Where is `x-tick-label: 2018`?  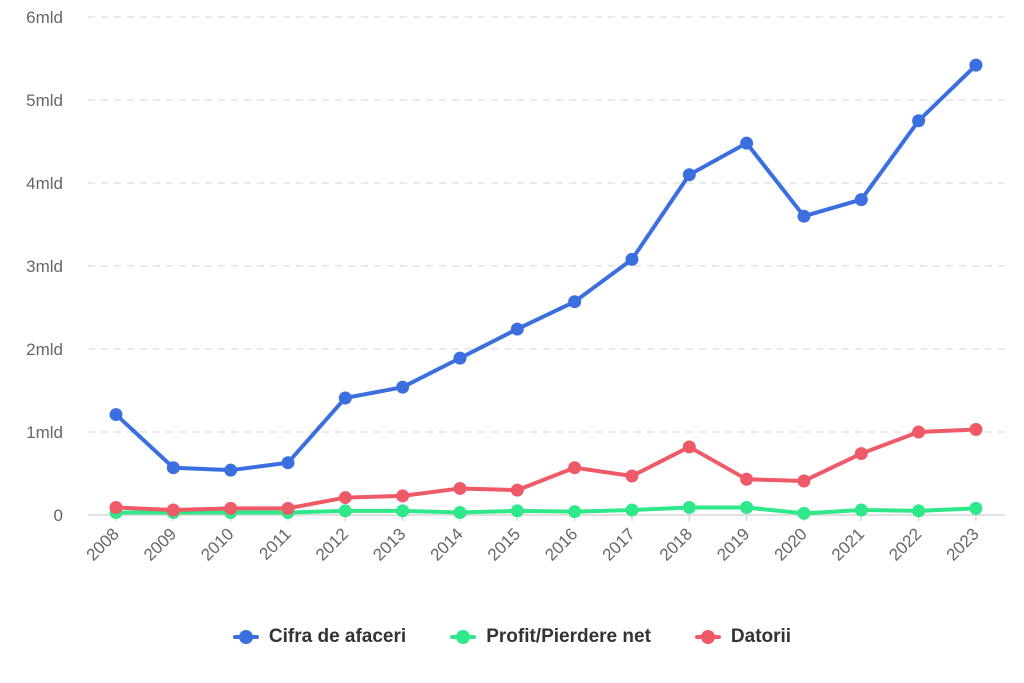 x-tick-label: 2018 is located at coordinates (676, 544).